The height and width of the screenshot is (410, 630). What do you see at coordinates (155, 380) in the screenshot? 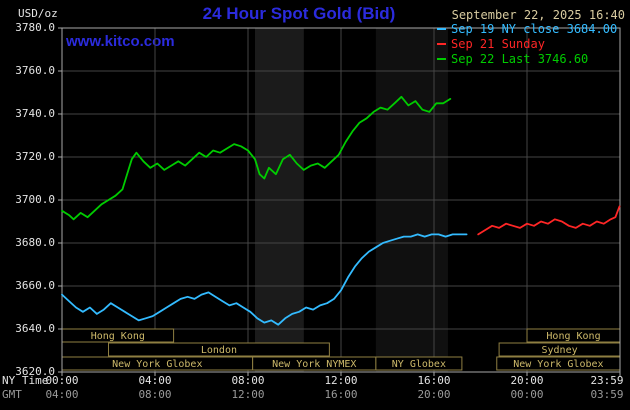
I see `x-tick-label-ny: 04:00` at bounding box center [155, 380].